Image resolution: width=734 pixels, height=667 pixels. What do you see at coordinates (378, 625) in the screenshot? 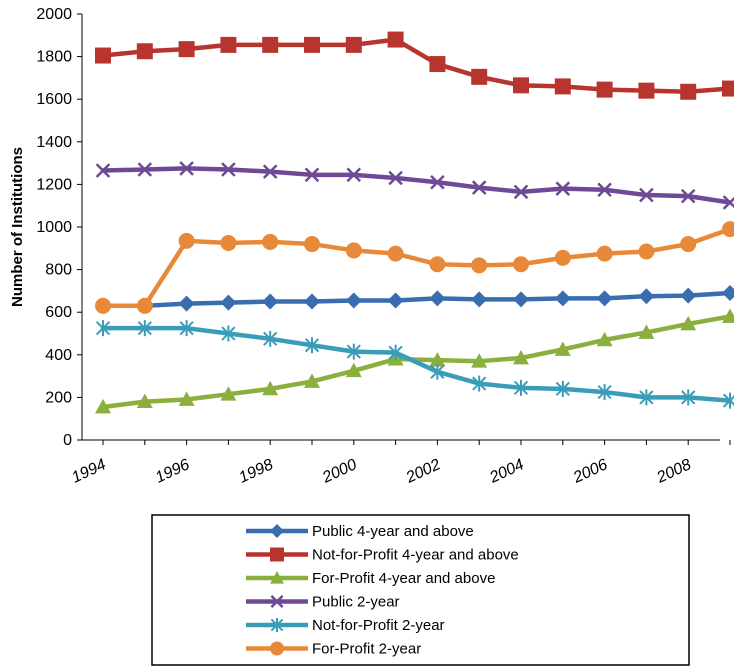
I see `legend-label: Not-for-Profit 2-year` at bounding box center [378, 625].